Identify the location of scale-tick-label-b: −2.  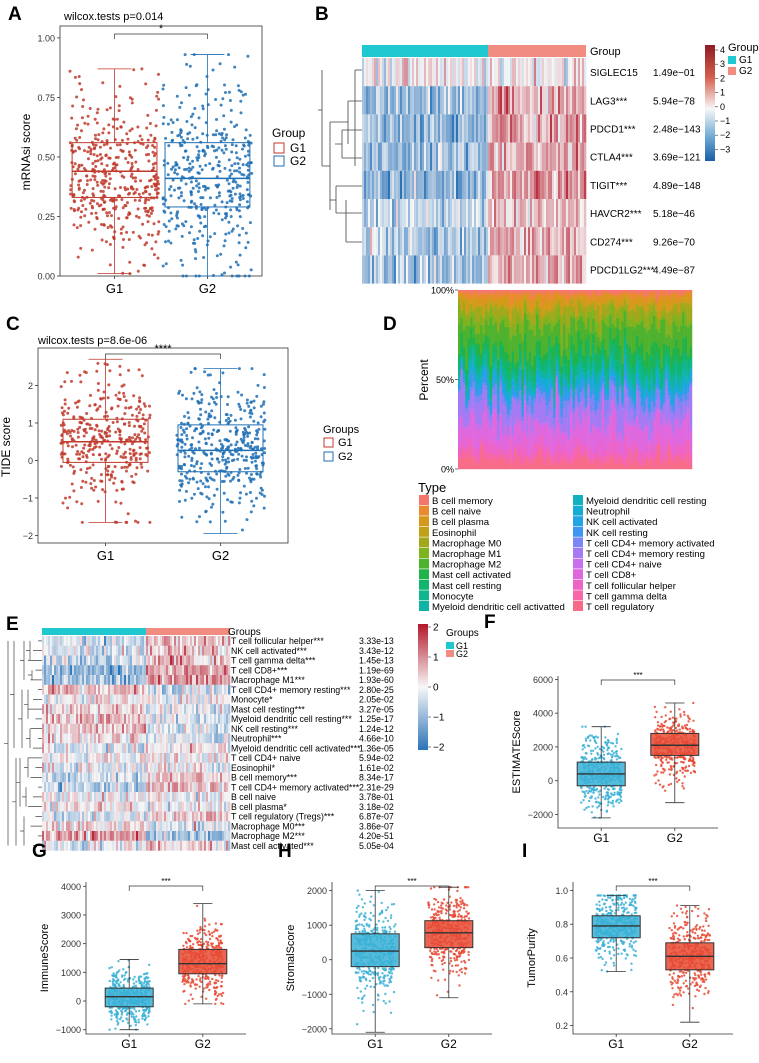
(725, 135).